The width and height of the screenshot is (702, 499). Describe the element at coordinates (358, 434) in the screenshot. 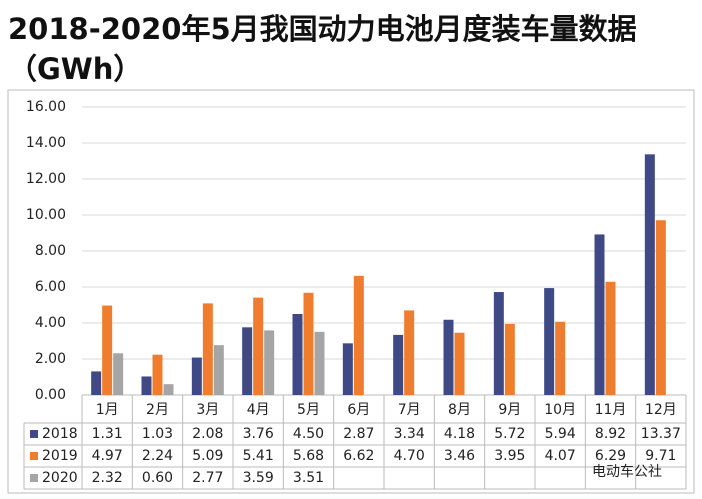

I see `table-value: 2.87` at that location.